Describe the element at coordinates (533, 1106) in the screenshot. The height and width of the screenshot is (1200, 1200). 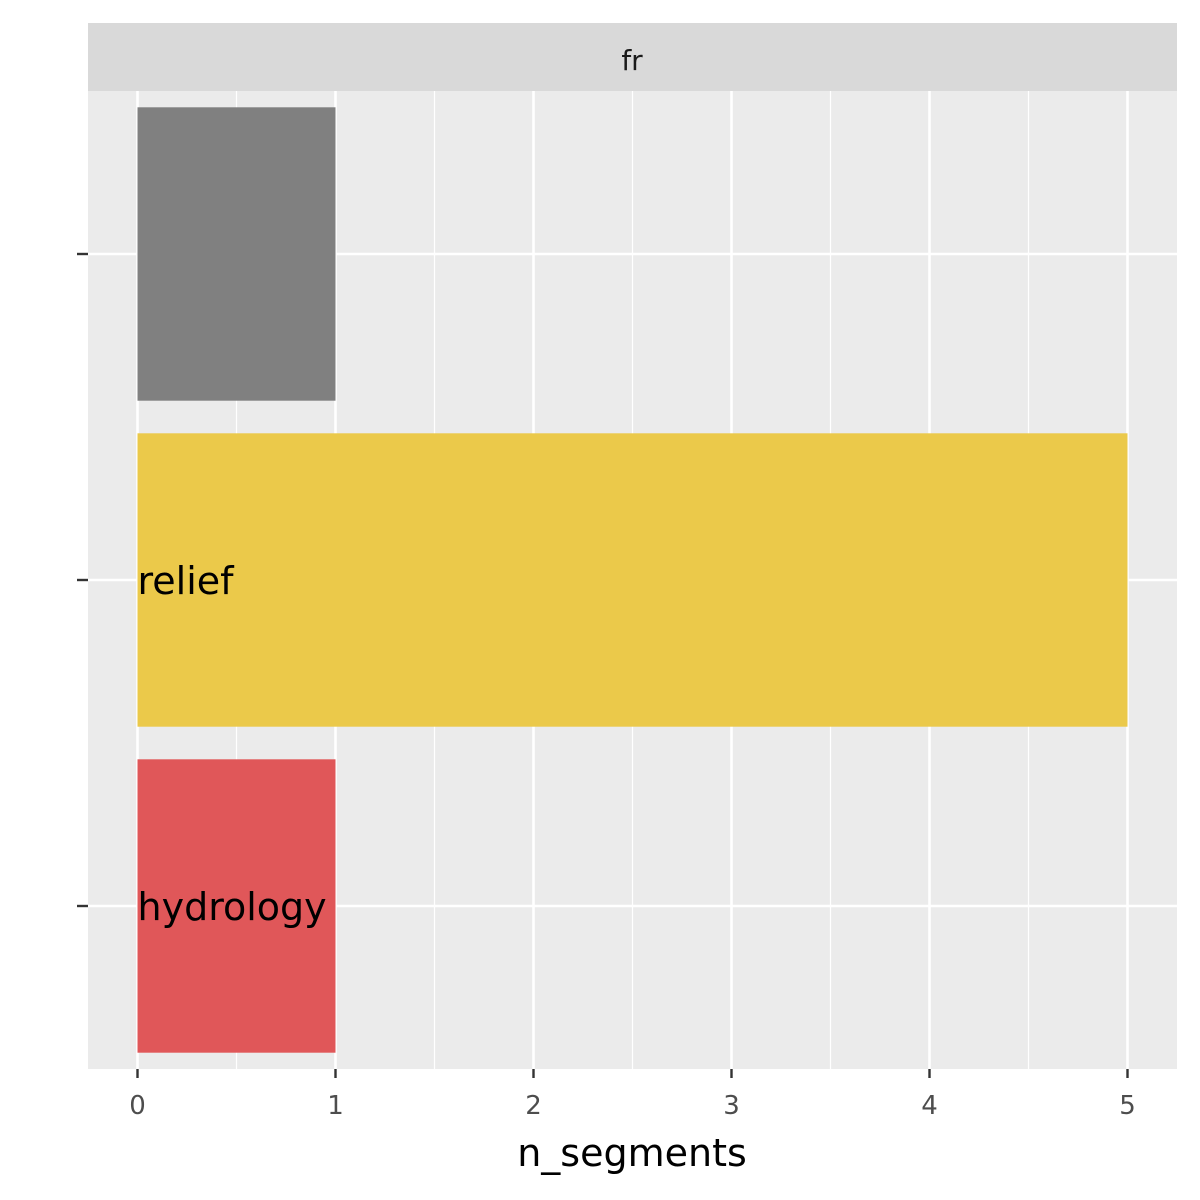
I see `x-tick-label: 2` at that location.